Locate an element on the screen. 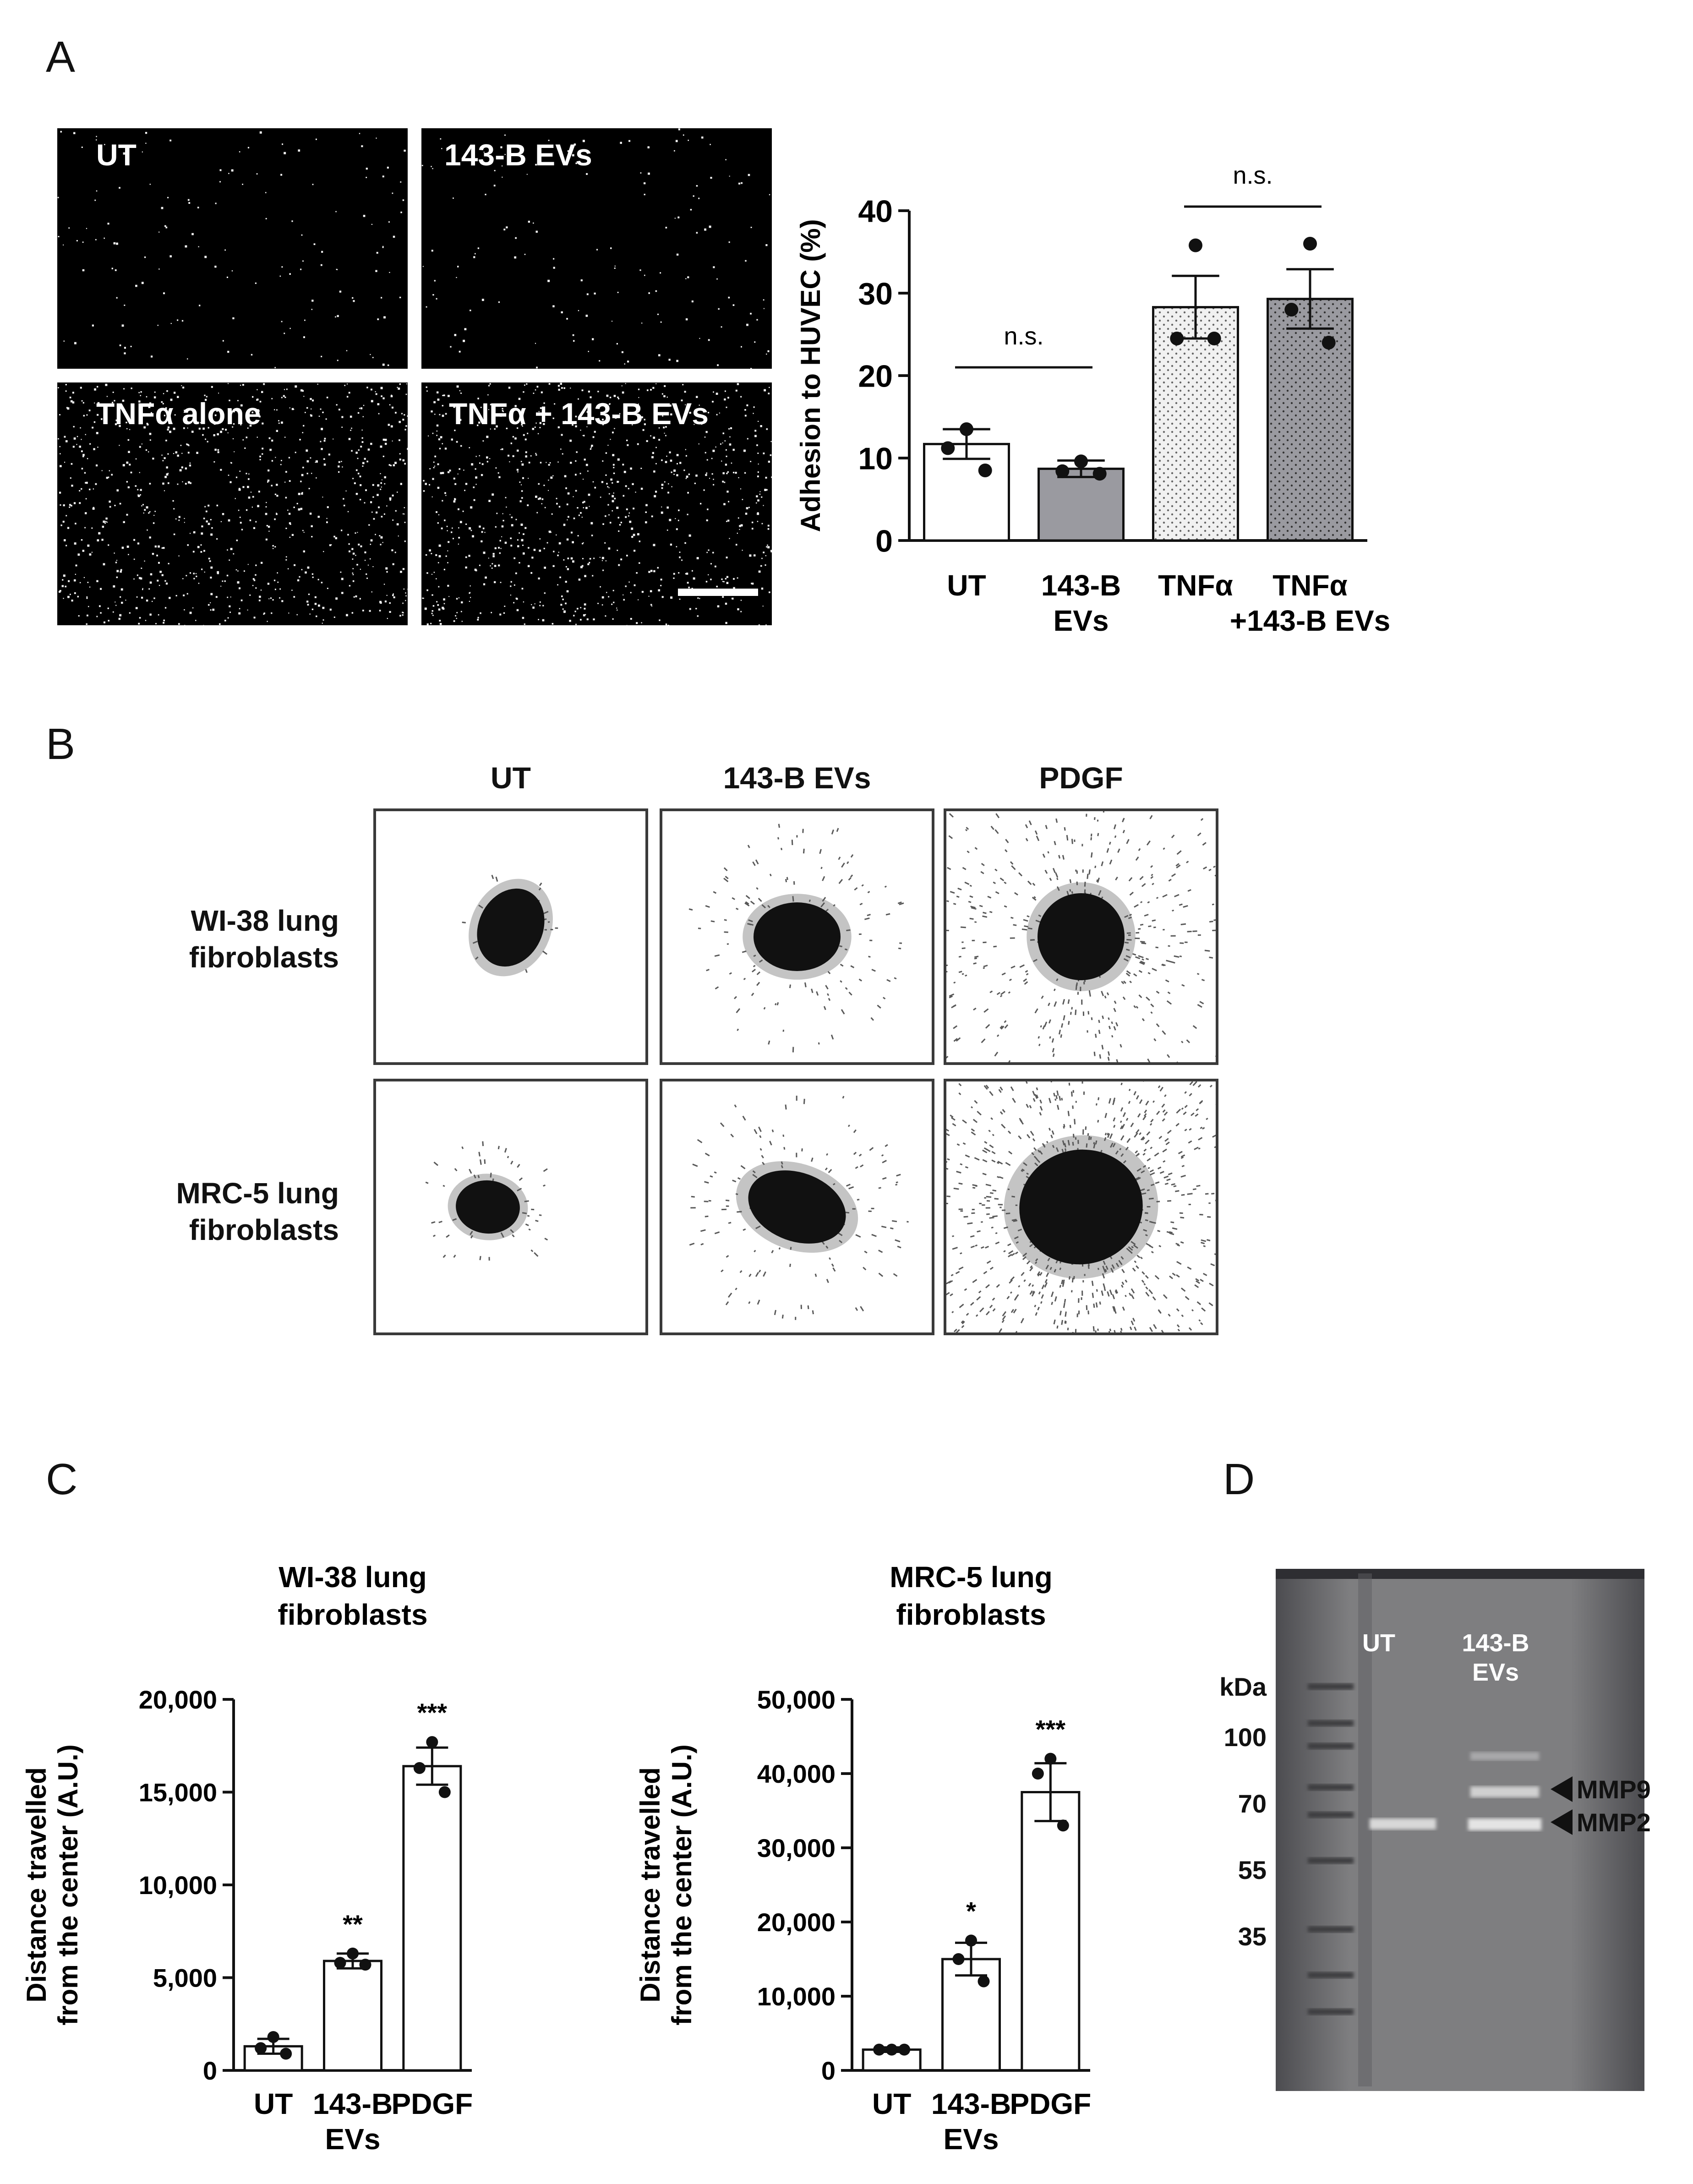 This screenshot has height=2184, width=1693. label-mmp2: MMP2 is located at coordinates (1614, 1822).